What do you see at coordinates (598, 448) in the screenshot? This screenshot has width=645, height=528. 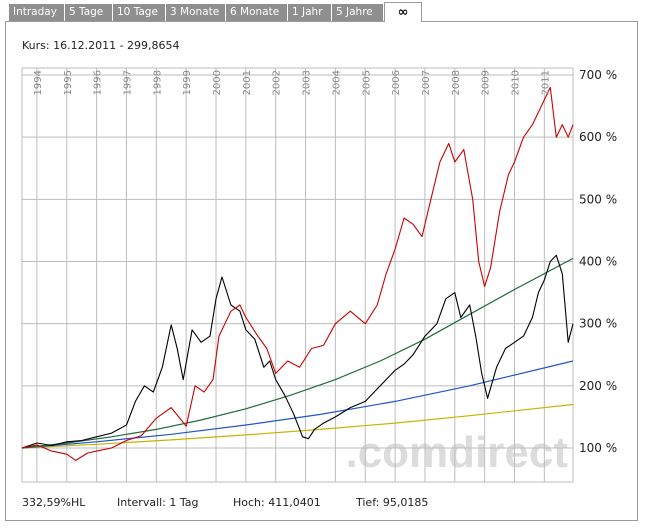 I see `y-tick-label: 100 %` at bounding box center [598, 448].